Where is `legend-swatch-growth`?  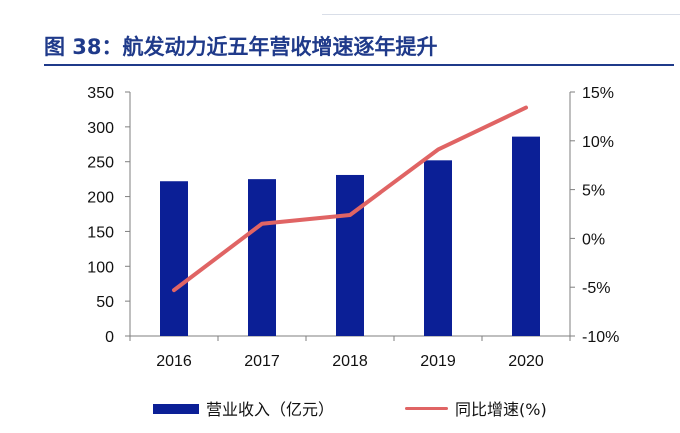
legend-swatch-growth is located at coordinates (426, 408).